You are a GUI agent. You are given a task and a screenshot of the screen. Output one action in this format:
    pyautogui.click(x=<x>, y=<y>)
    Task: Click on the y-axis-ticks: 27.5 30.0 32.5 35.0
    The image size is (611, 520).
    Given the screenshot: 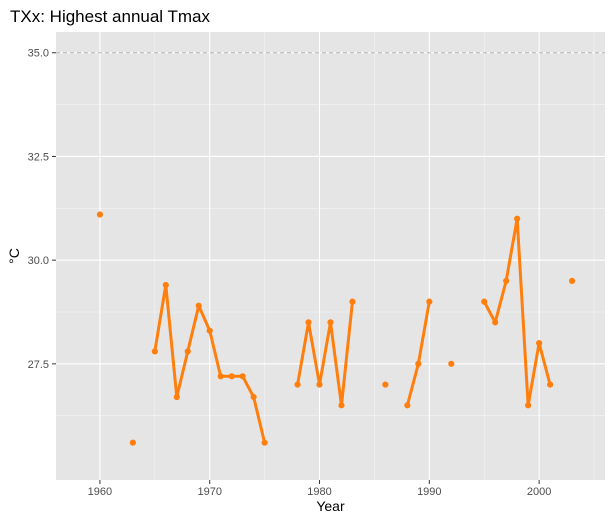 What is the action you would take?
    pyautogui.click(x=42, y=209)
    